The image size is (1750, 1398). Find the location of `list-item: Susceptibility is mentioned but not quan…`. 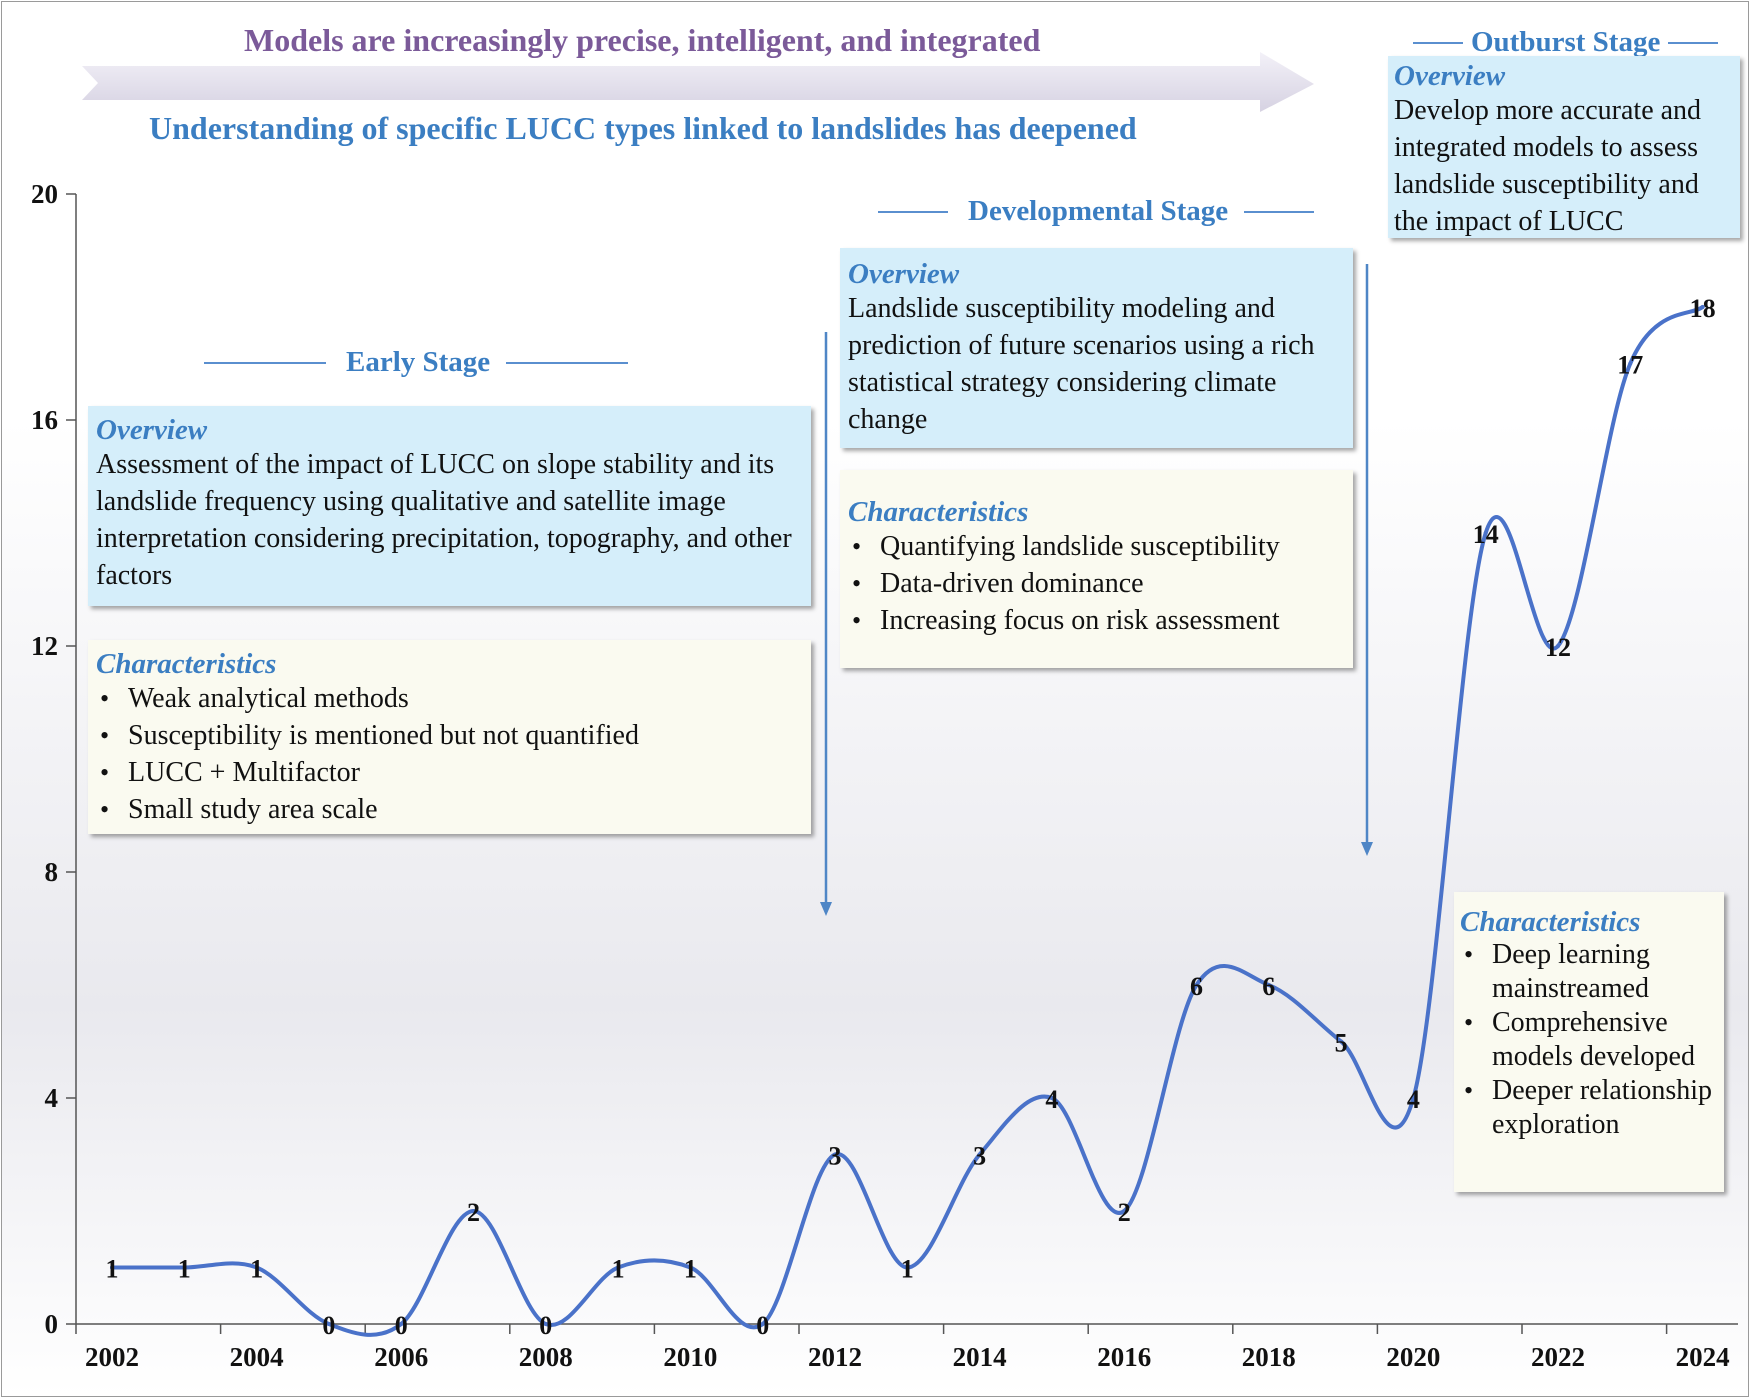

list-item: Susceptibility is mentioned but not quan… is located at coordinates (449, 735).